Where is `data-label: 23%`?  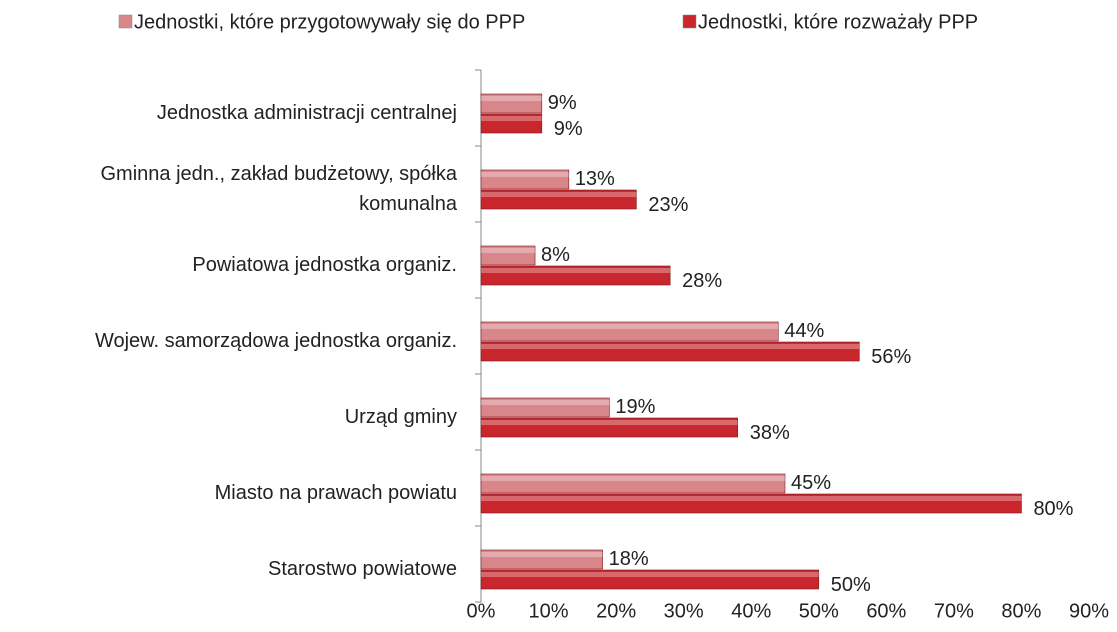 data-label: 23% is located at coordinates (668, 205).